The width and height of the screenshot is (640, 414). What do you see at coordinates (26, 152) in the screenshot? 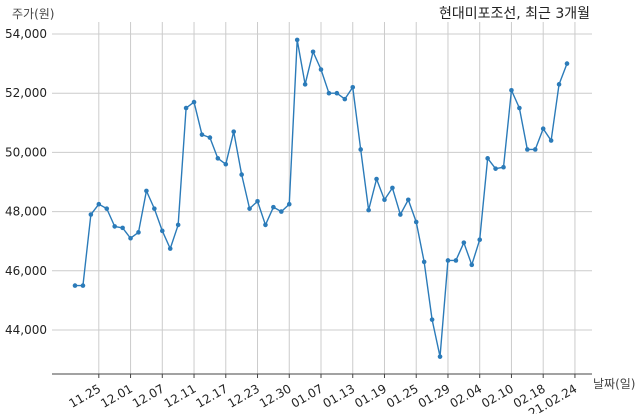
I see `y-tick-label: 50,000` at bounding box center [26, 152].